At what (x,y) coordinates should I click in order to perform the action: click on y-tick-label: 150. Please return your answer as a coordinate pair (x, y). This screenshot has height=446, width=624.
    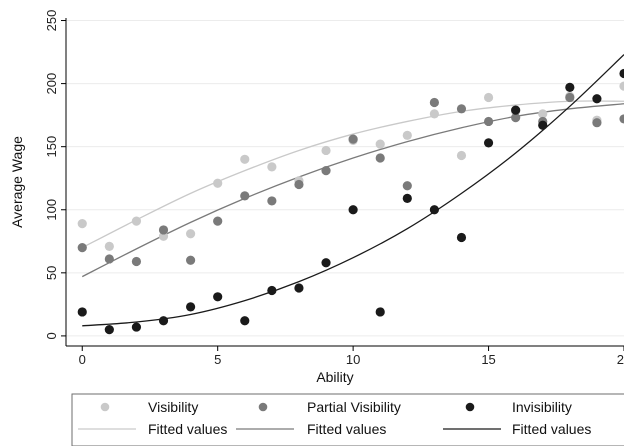
    Looking at the image, I should click on (51, 147).